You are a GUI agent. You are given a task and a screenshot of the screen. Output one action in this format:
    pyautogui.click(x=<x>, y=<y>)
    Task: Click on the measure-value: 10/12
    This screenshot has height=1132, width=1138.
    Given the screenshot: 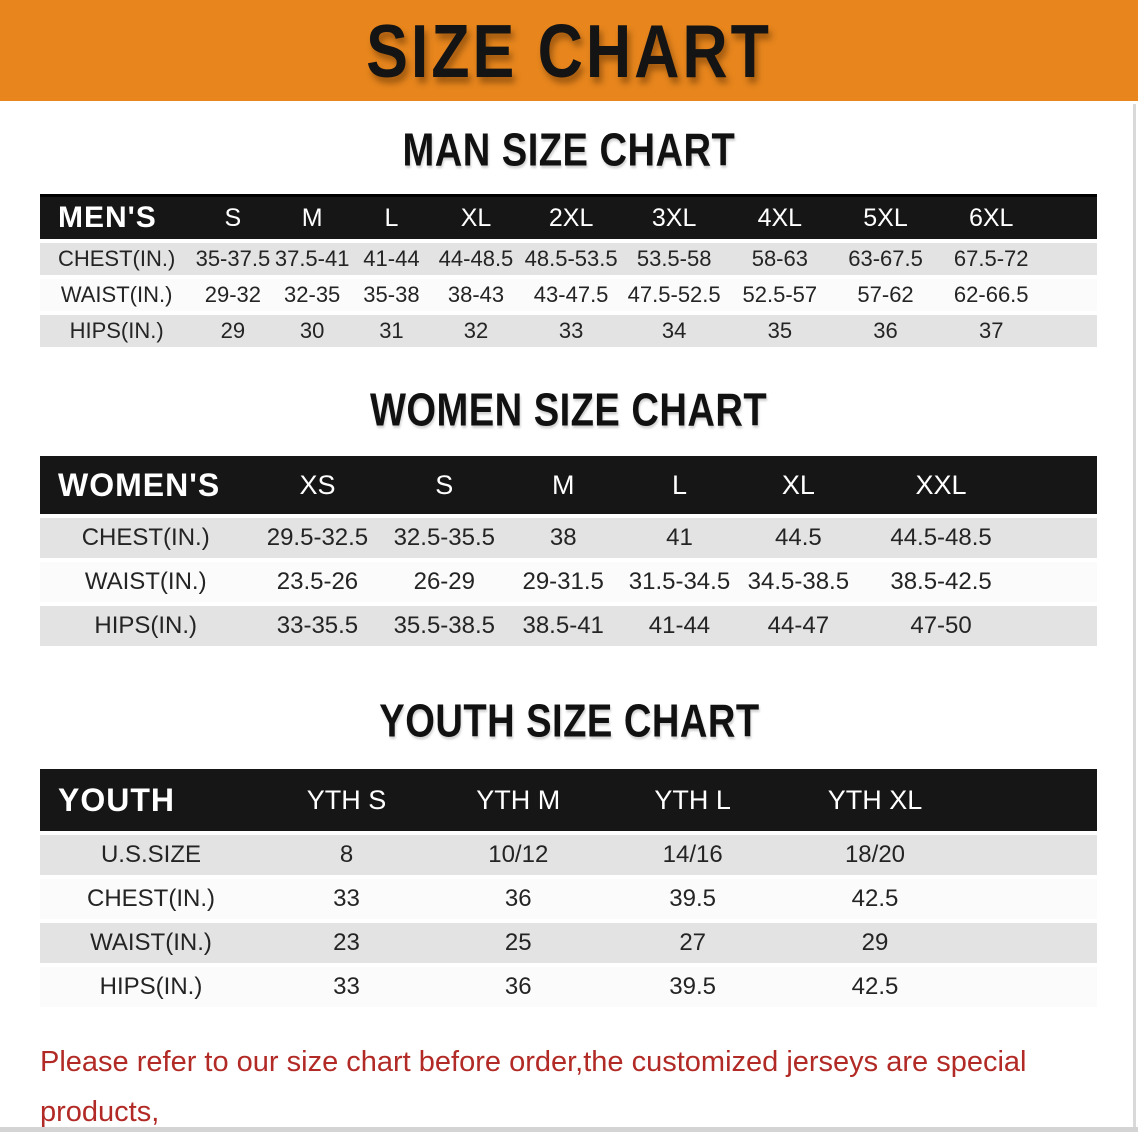 What is the action you would take?
    pyautogui.click(x=518, y=855)
    